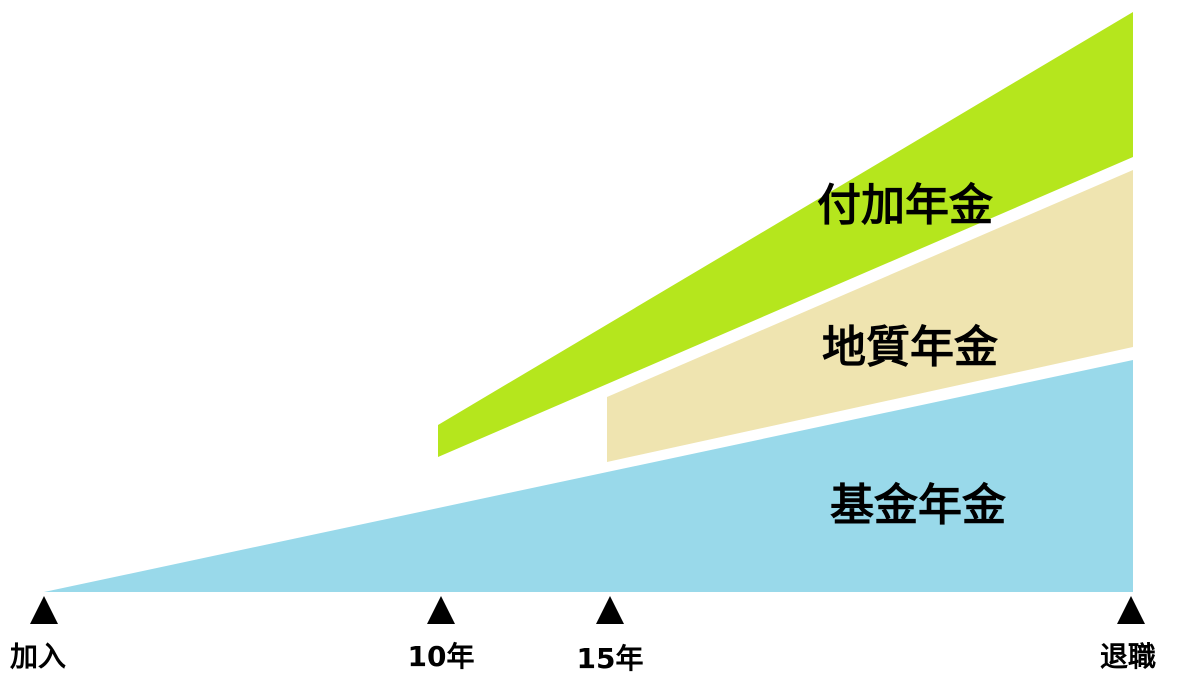 Image resolution: width=1178 pixels, height=685 pixels. What do you see at coordinates (910, 347) in the screenshot?
I see `chishitsu-nenkin-label: 地質年金` at bounding box center [910, 347].